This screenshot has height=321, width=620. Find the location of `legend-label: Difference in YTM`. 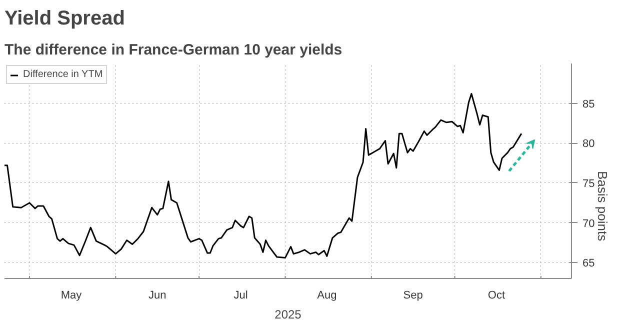

legend-label: Difference in YTM is located at coordinates (63, 74).